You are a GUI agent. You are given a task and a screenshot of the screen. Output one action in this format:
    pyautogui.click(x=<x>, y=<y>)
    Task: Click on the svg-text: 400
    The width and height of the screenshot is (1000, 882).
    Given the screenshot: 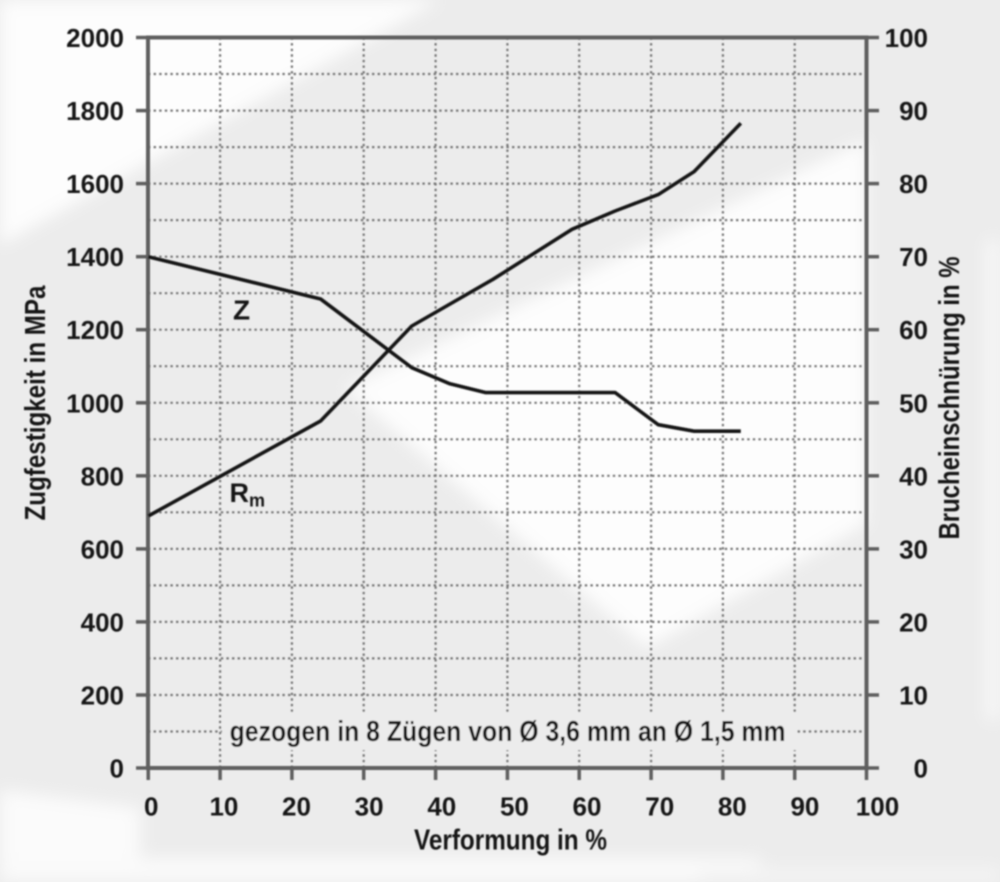 What is the action you would take?
    pyautogui.click(x=102, y=622)
    